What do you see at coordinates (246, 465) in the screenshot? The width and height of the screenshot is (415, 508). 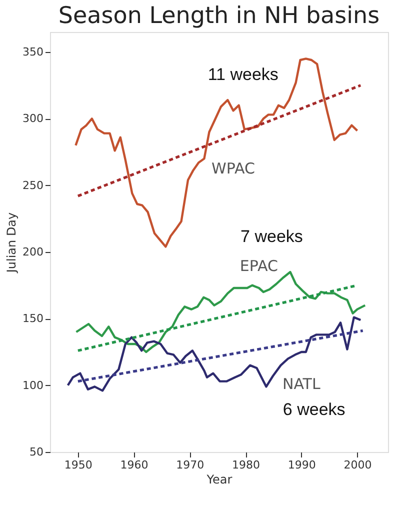 I see `x-tick-label: 1980` at bounding box center [246, 465].